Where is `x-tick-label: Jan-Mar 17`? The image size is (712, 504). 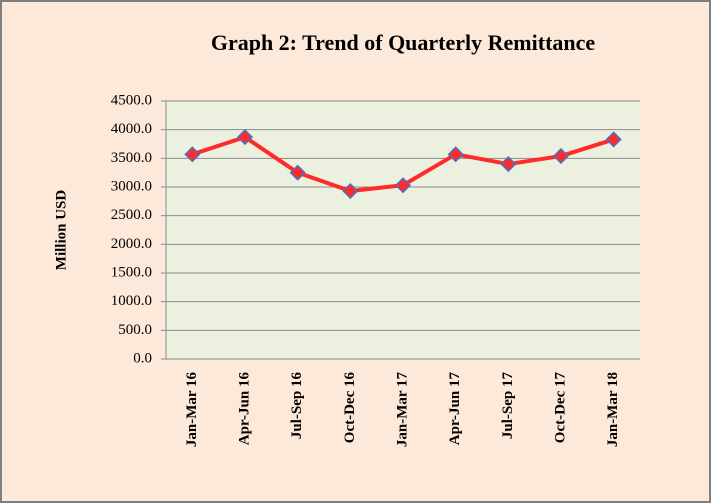 x-tick-label: Jan-Mar 17 is located at coordinates (402, 410).